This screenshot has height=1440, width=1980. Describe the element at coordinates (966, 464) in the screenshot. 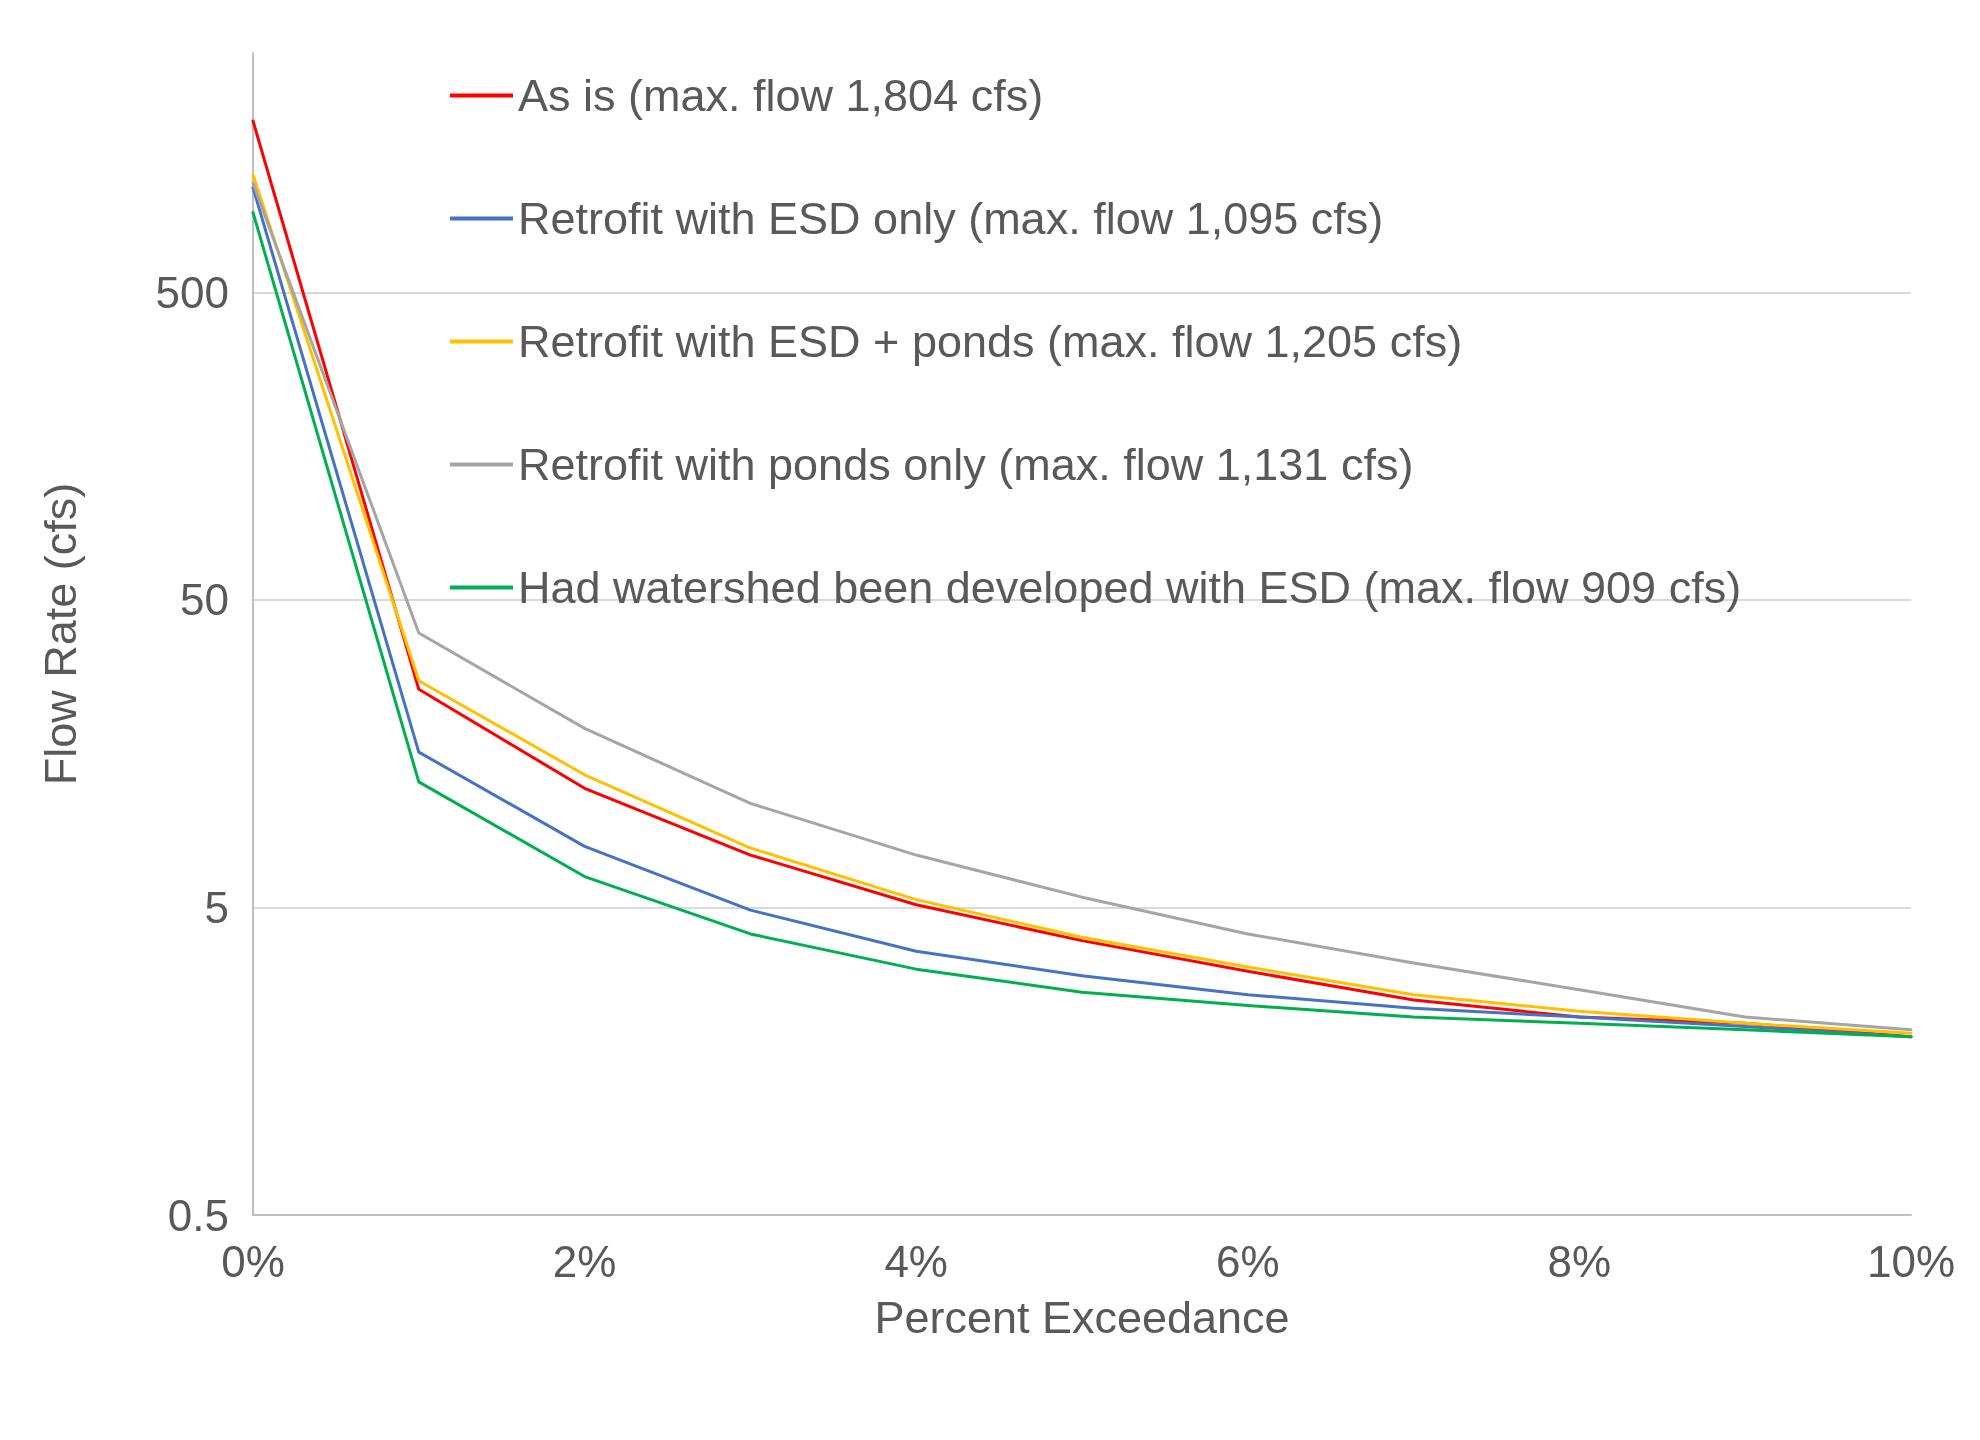

I see `legend-label: Retrofit with ponds only (max. flow 1,131 cfs)` at that location.